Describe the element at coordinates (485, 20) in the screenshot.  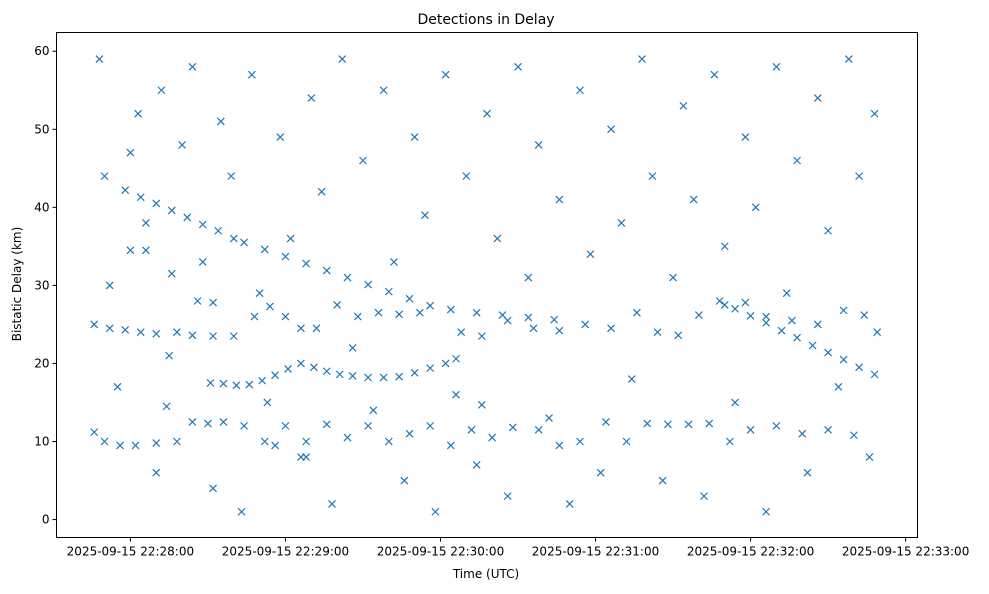
I see `chart-title: Detections in Delay` at that location.